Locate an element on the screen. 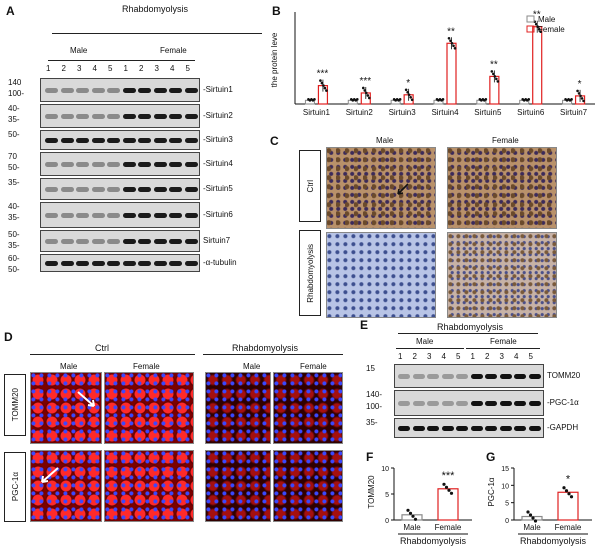  panel-g-label: G is located at coordinates (491, 457).